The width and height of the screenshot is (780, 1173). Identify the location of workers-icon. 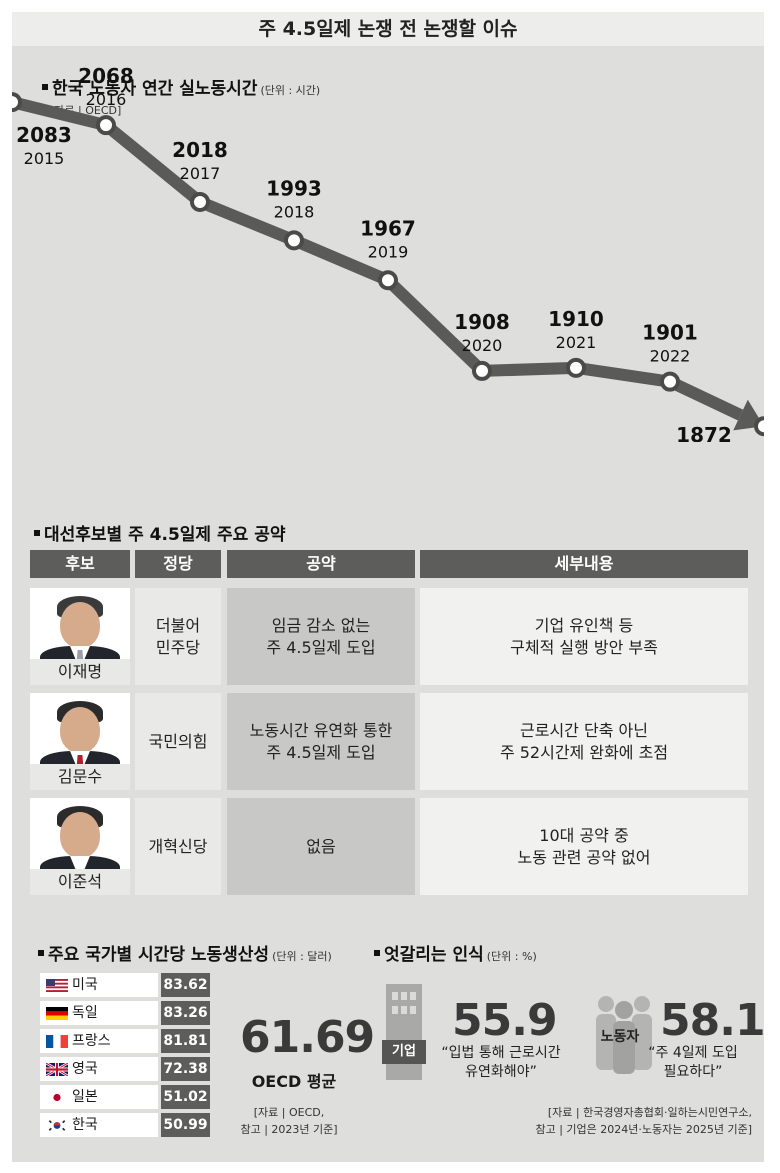
(624, 1035).